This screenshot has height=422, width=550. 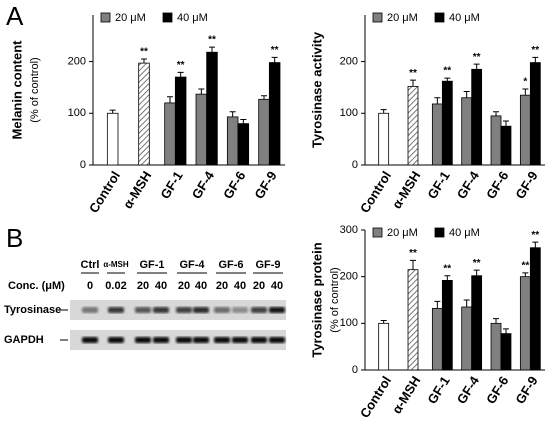 I want to click on panel-label: B, so click(x=14, y=238).